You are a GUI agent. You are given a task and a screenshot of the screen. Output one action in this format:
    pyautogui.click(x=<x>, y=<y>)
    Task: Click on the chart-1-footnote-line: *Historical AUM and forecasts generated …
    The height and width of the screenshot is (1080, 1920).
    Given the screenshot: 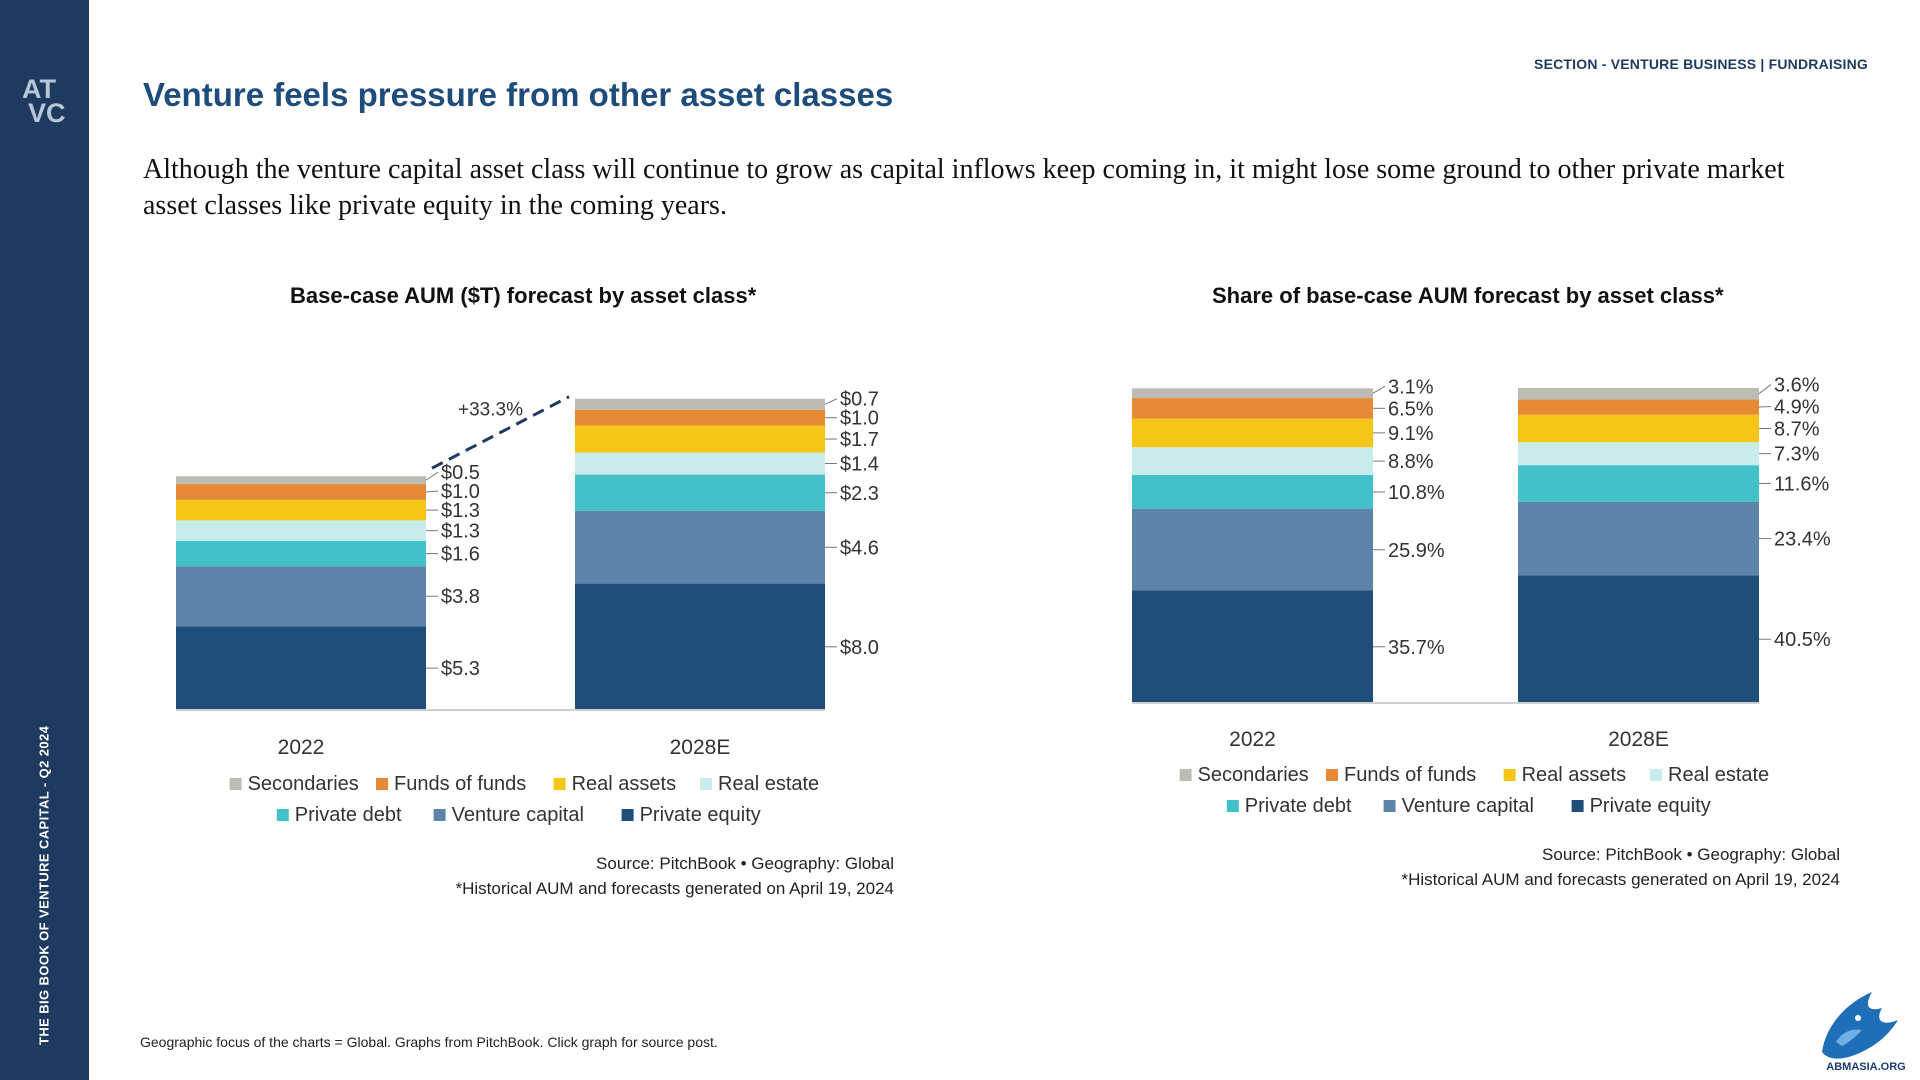 What is the action you would take?
    pyautogui.click(x=674, y=888)
    